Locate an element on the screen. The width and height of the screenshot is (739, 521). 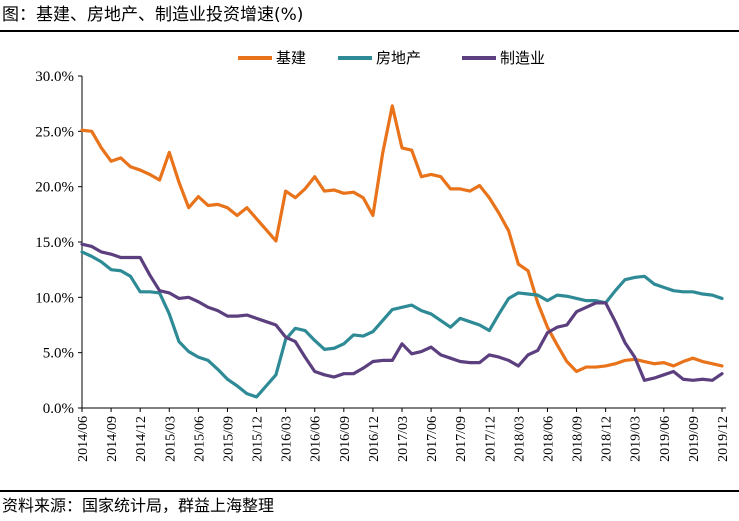
x-tick-label: 2017/03 is located at coordinates (403, 439).